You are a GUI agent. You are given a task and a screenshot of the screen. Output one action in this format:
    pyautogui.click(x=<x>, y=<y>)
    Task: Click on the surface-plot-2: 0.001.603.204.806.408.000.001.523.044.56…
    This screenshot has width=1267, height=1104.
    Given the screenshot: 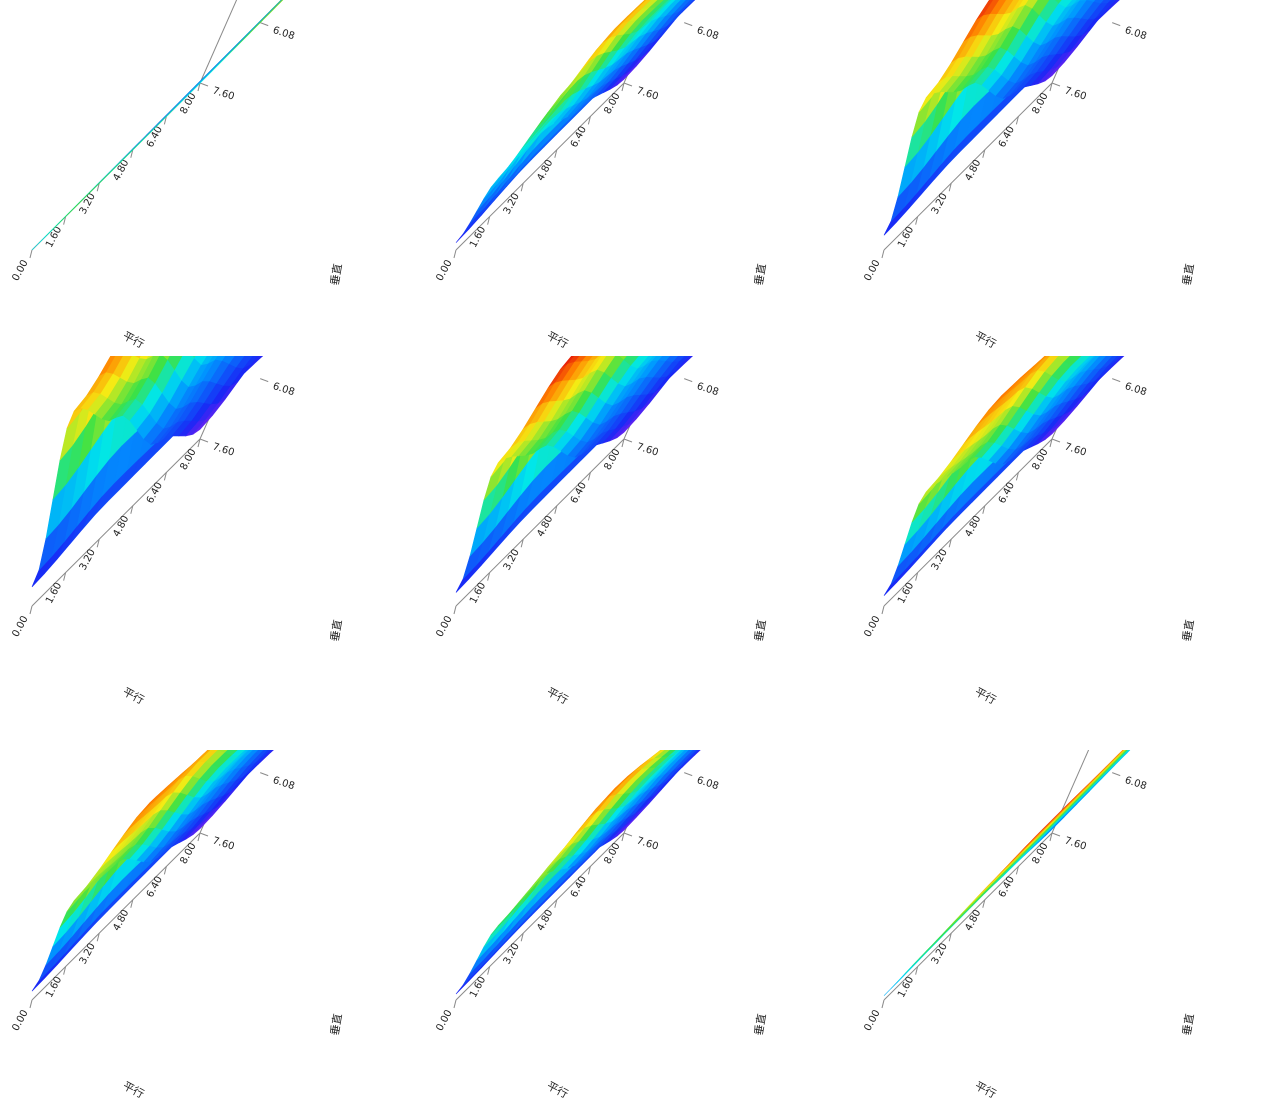 What is the action you would take?
    pyautogui.click(x=629, y=175)
    